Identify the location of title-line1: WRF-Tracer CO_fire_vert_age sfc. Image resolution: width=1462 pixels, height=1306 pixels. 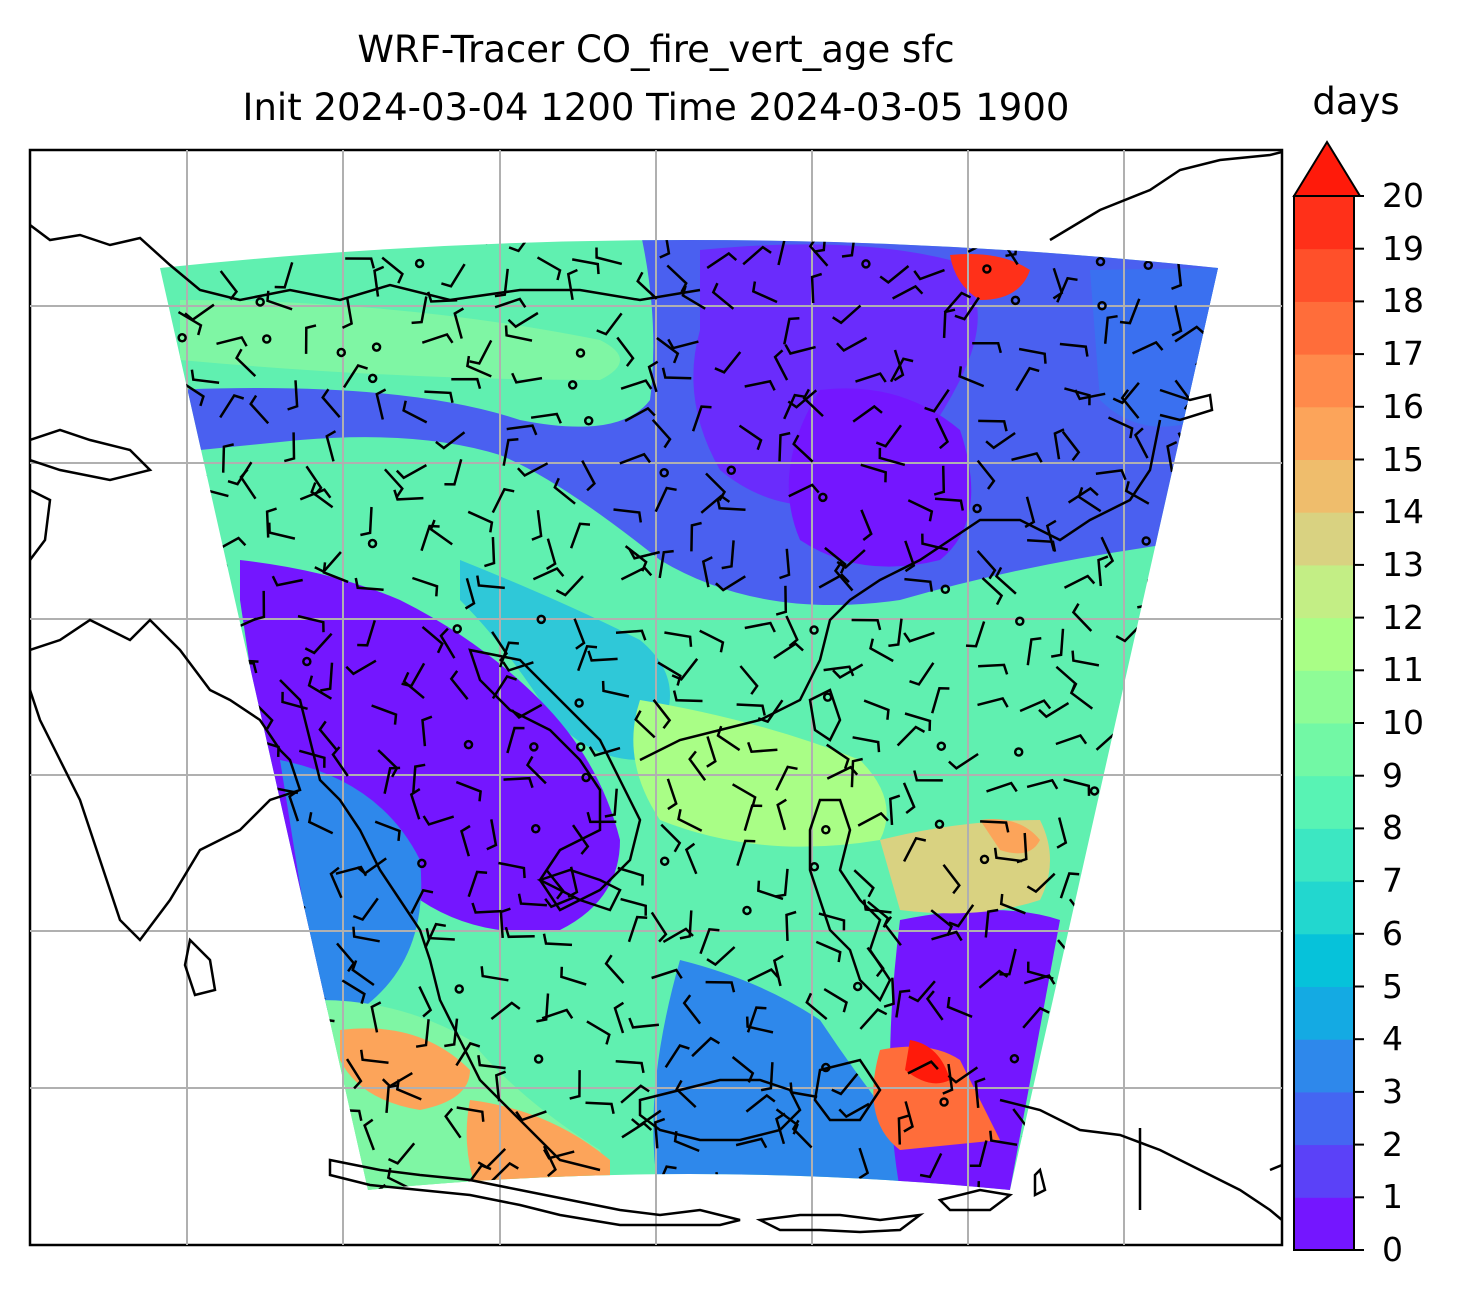
(656, 49).